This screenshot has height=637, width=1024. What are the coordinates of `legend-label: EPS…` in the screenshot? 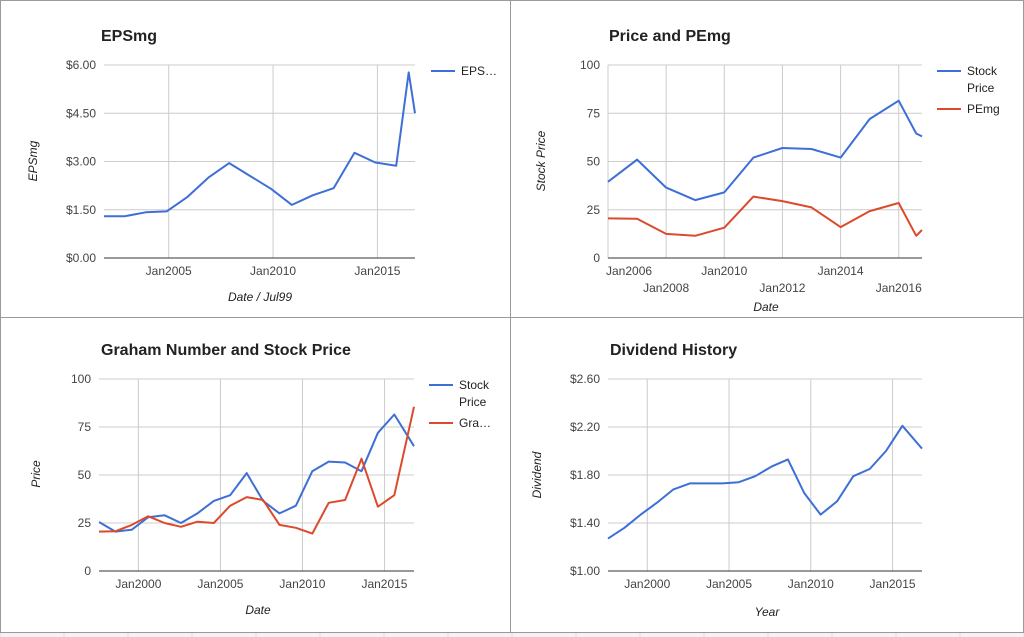 It's located at (479, 71).